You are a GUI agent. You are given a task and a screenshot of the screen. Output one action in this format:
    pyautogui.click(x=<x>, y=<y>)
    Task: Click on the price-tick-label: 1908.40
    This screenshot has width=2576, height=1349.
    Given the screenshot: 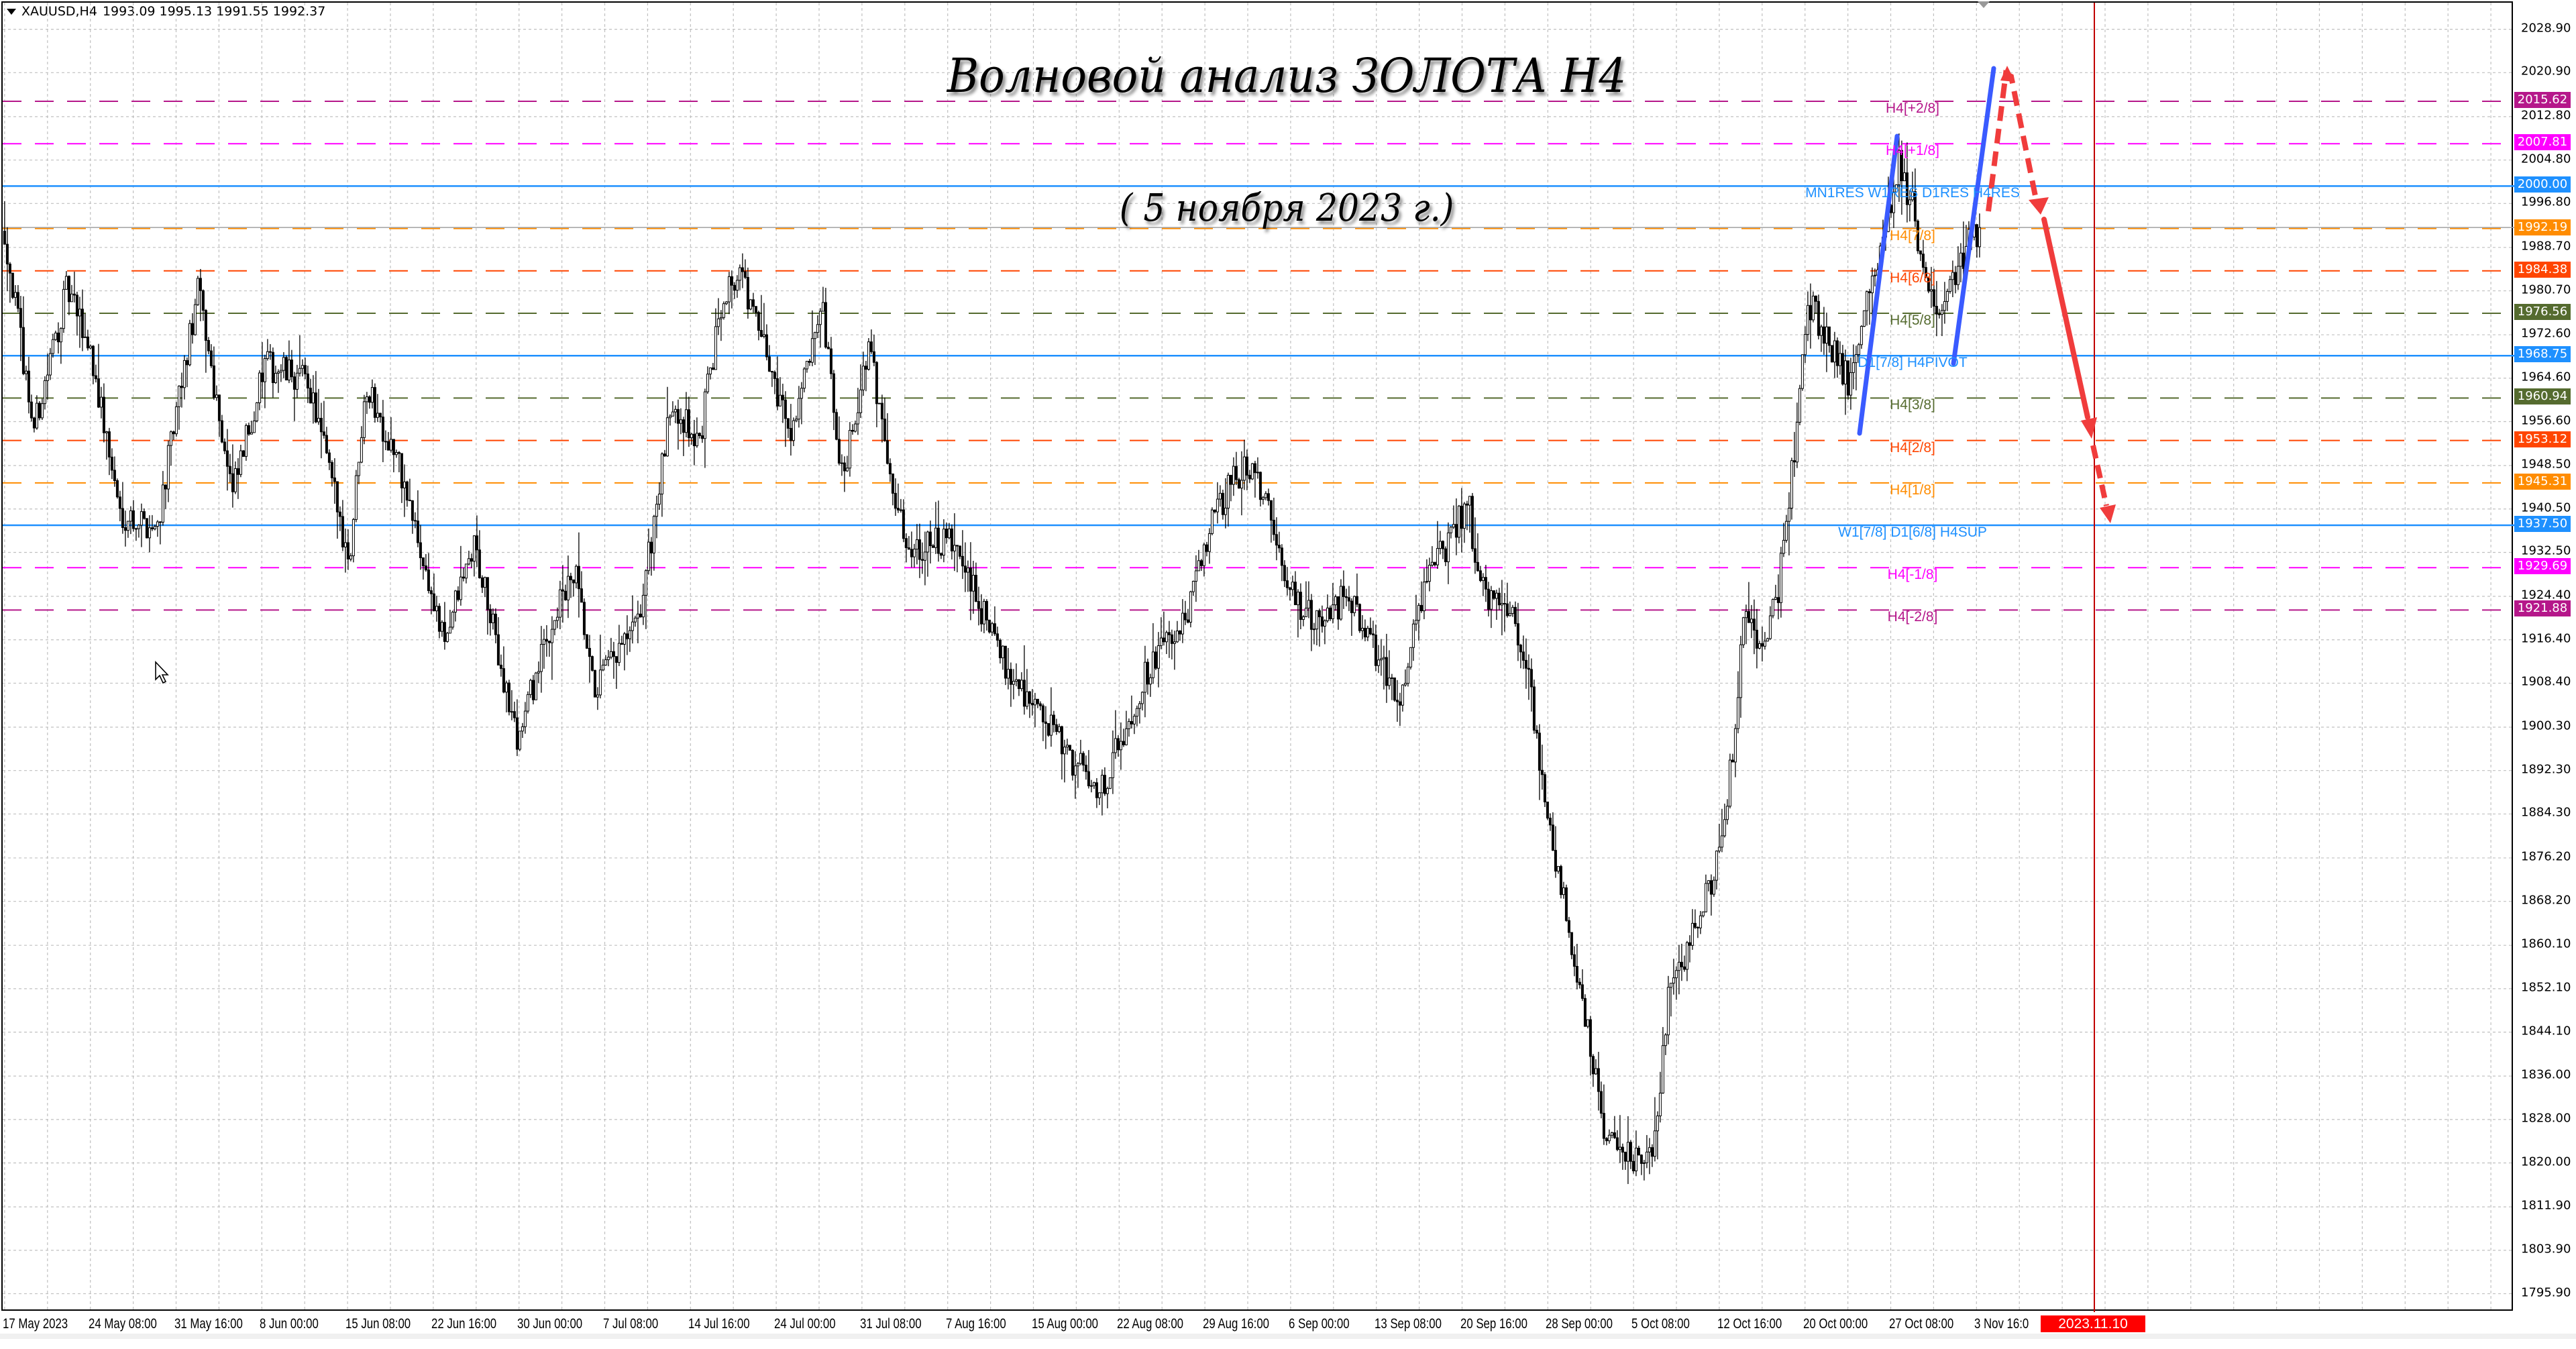 What is the action you would take?
    pyautogui.click(x=2546, y=681)
    